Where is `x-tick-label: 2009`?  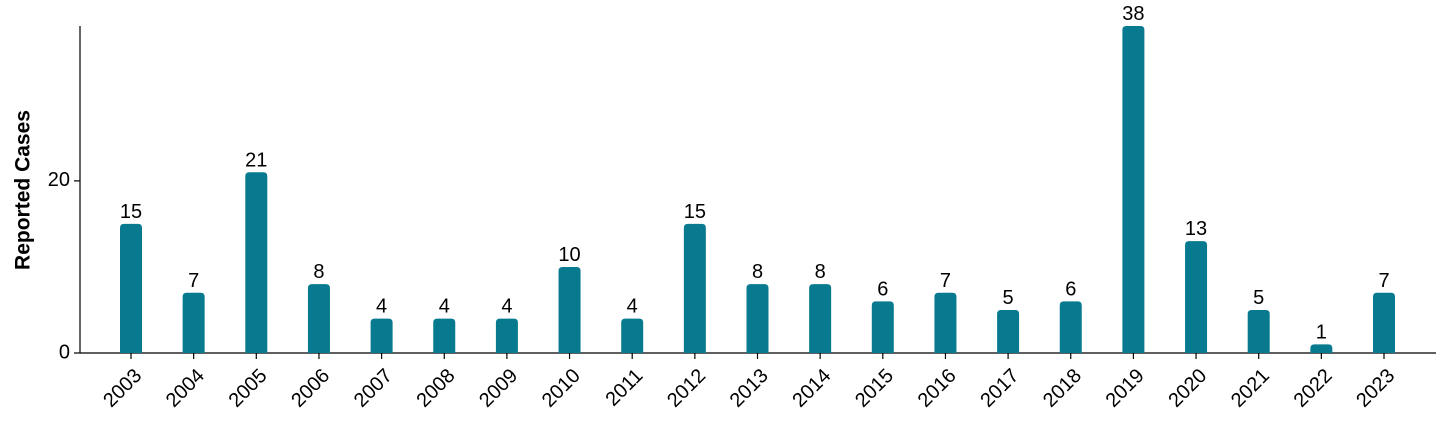
x-tick-label: 2009 is located at coordinates (498, 388).